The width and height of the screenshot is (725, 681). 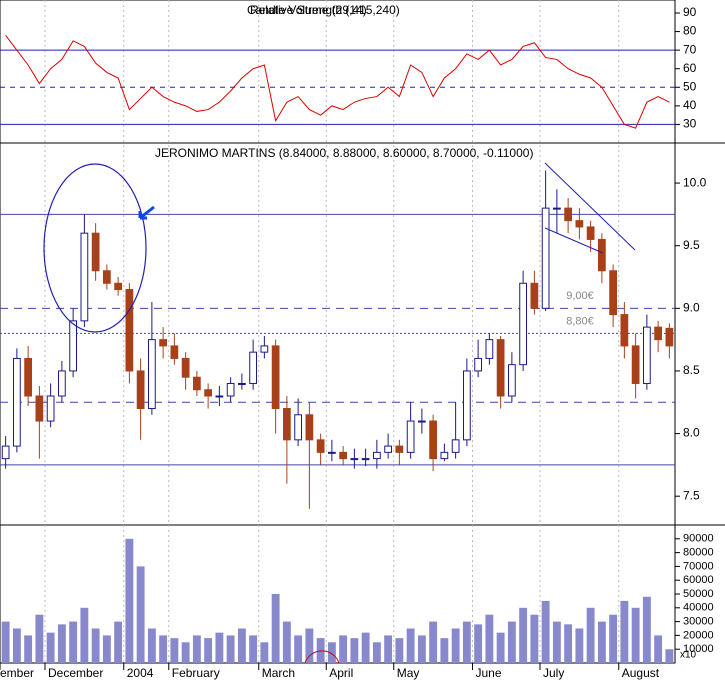 I want to click on level-label: 9,00€, so click(x=580, y=296).